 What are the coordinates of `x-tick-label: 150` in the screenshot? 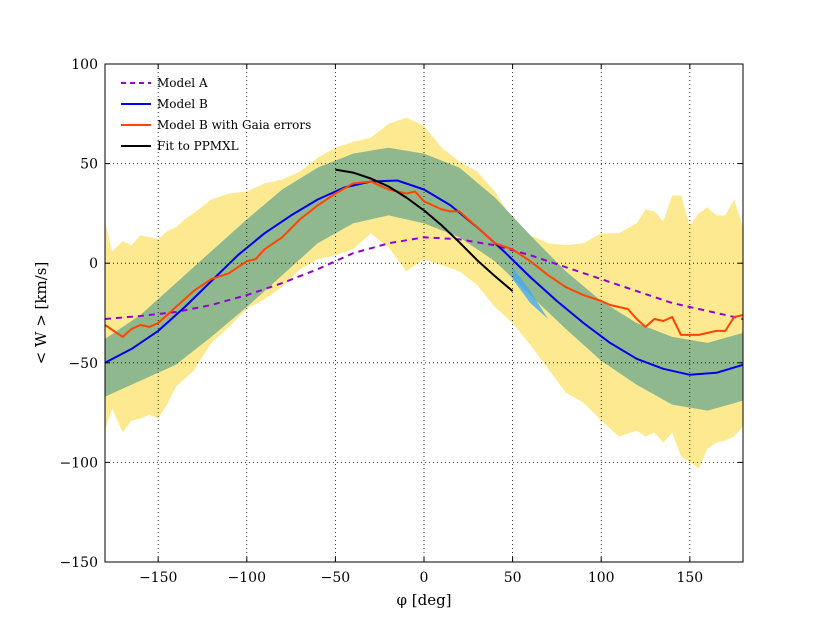 It's located at (689, 578).